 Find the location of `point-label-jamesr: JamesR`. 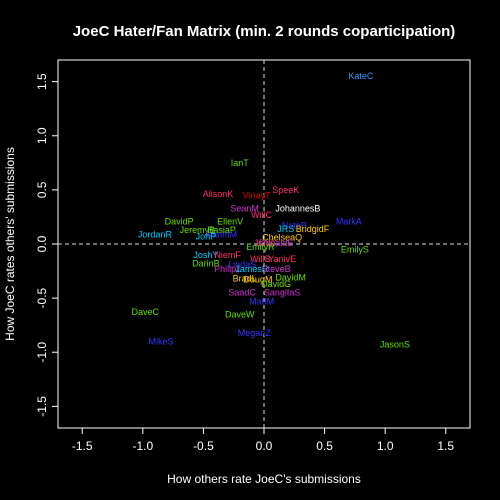

point-label-jamesr: JamesR is located at coordinates (252, 269).